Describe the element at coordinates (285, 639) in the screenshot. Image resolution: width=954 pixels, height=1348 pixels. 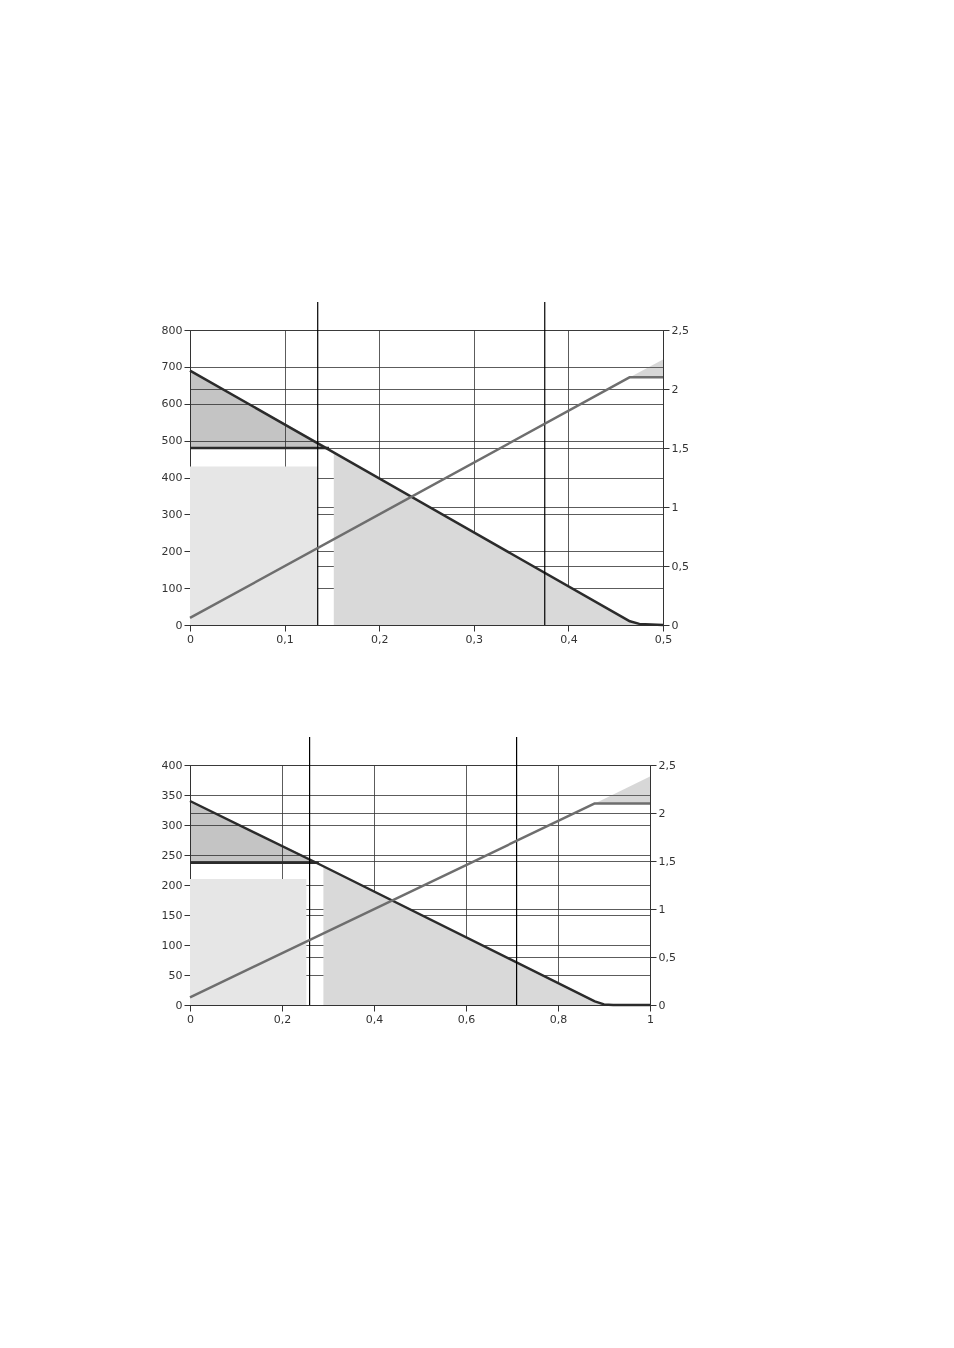
I see `x-tick-label: 0,1` at that location.